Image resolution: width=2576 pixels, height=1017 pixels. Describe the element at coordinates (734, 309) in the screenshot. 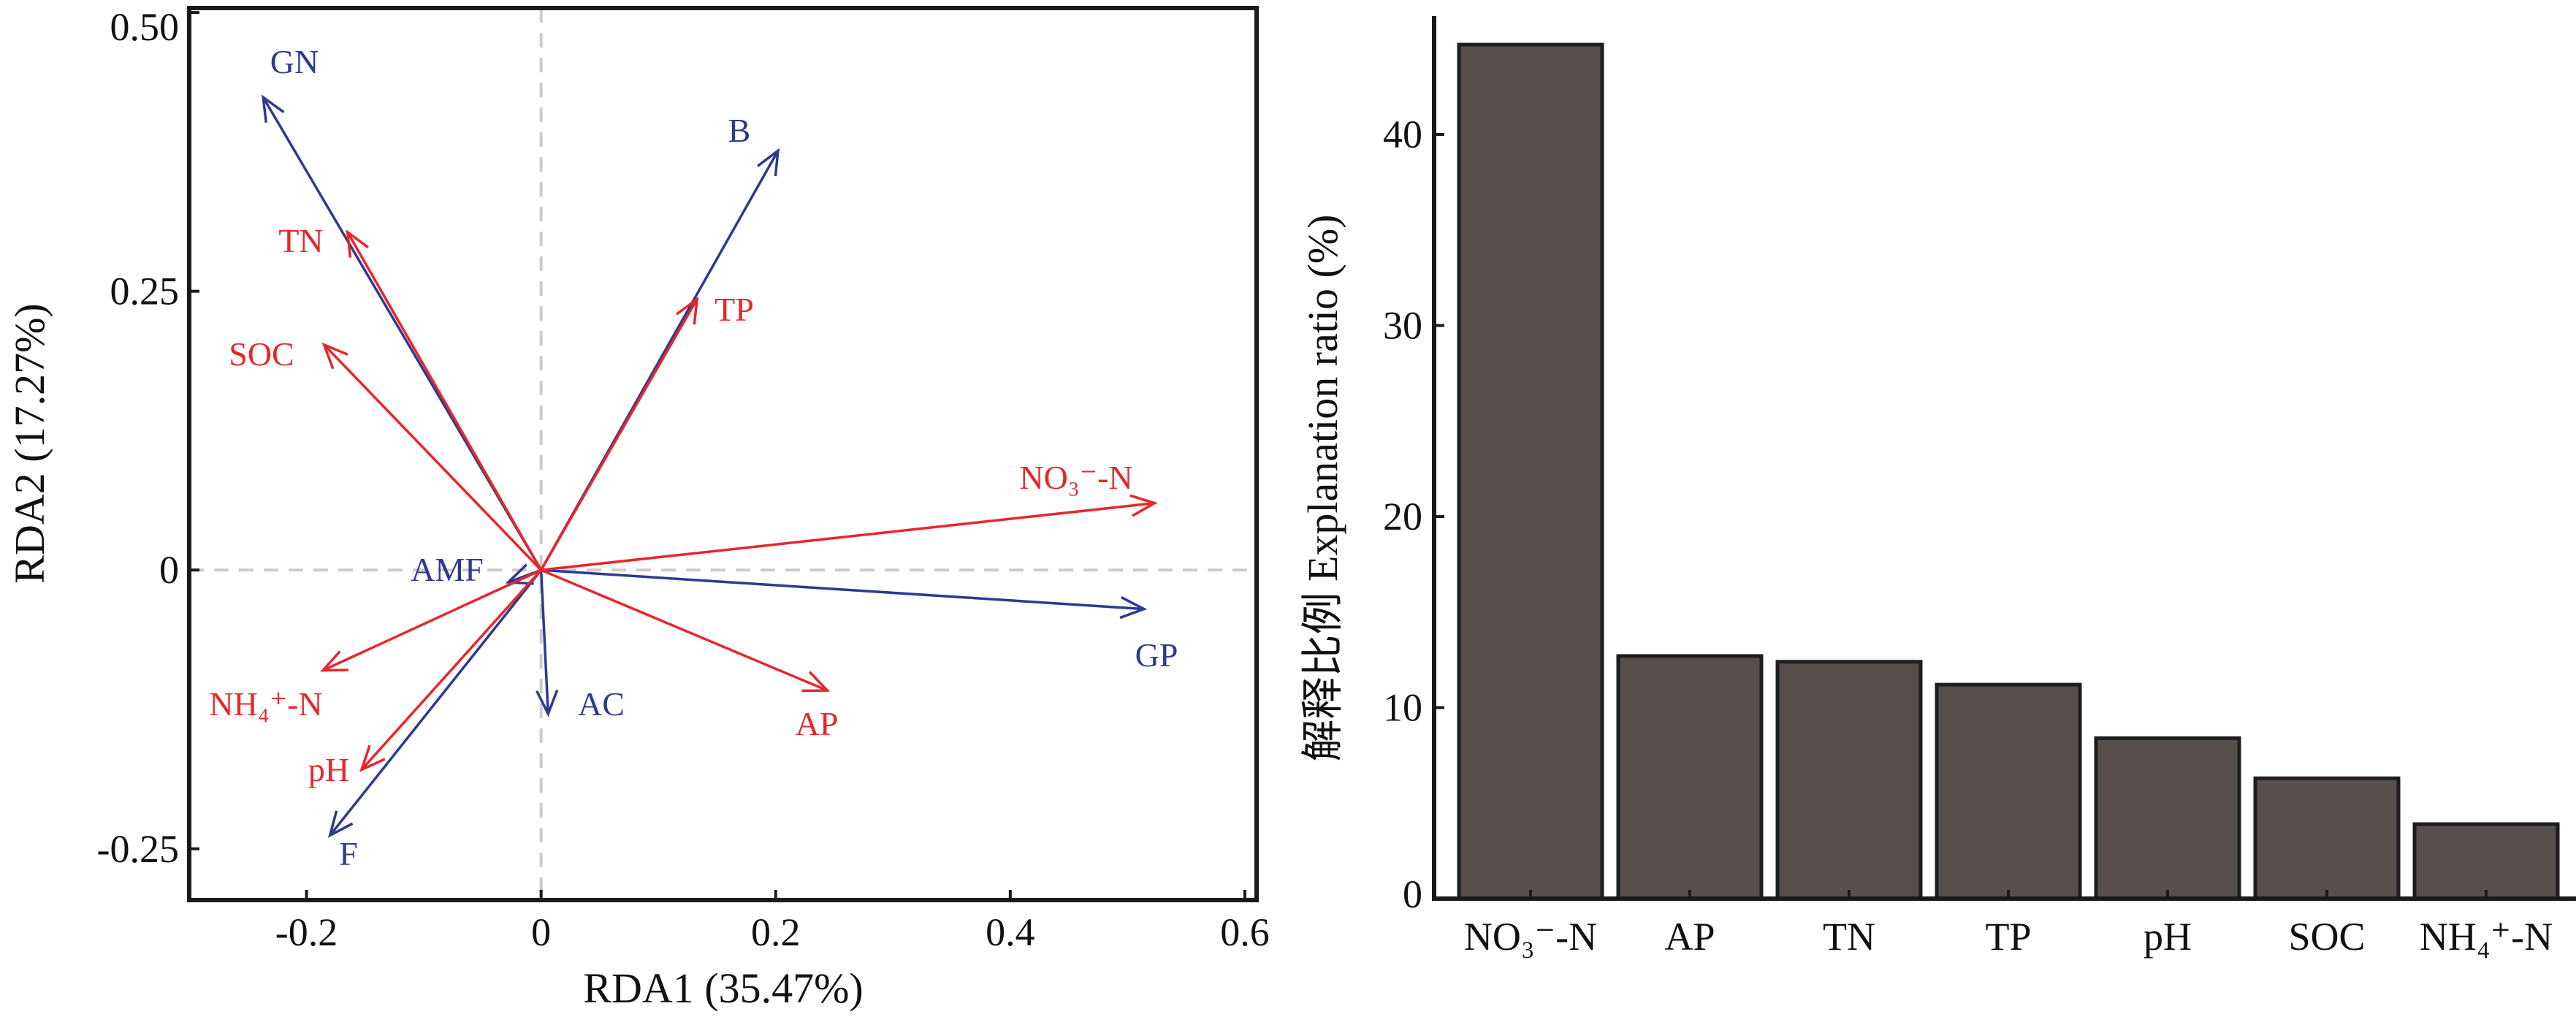

I see `vector-label: TP` at that location.